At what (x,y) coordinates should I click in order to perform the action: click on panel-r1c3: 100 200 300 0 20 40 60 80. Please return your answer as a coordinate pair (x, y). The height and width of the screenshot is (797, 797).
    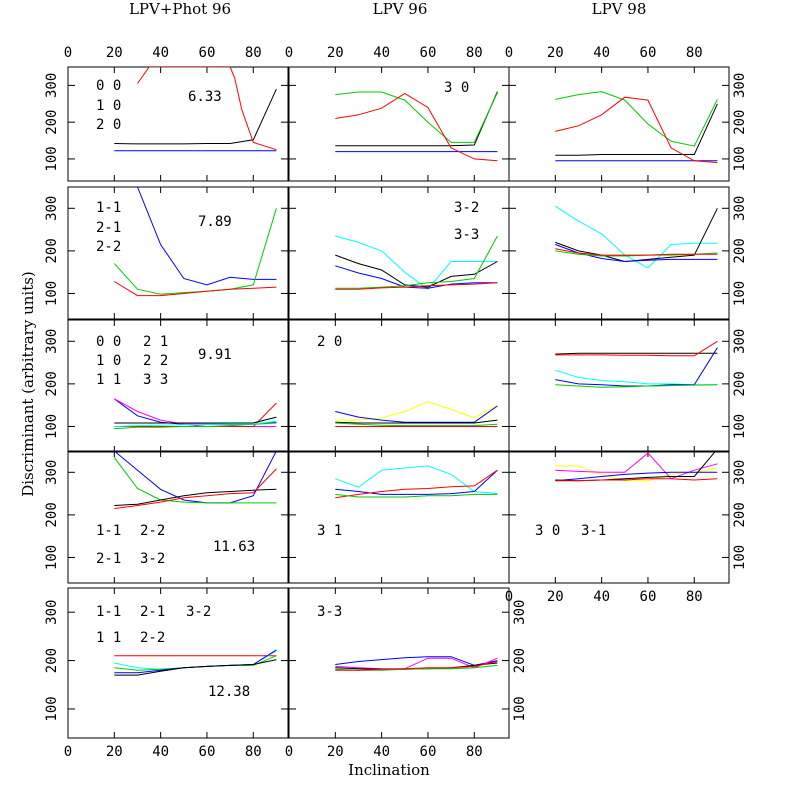
    Looking at the image, I should click on (626, 113).